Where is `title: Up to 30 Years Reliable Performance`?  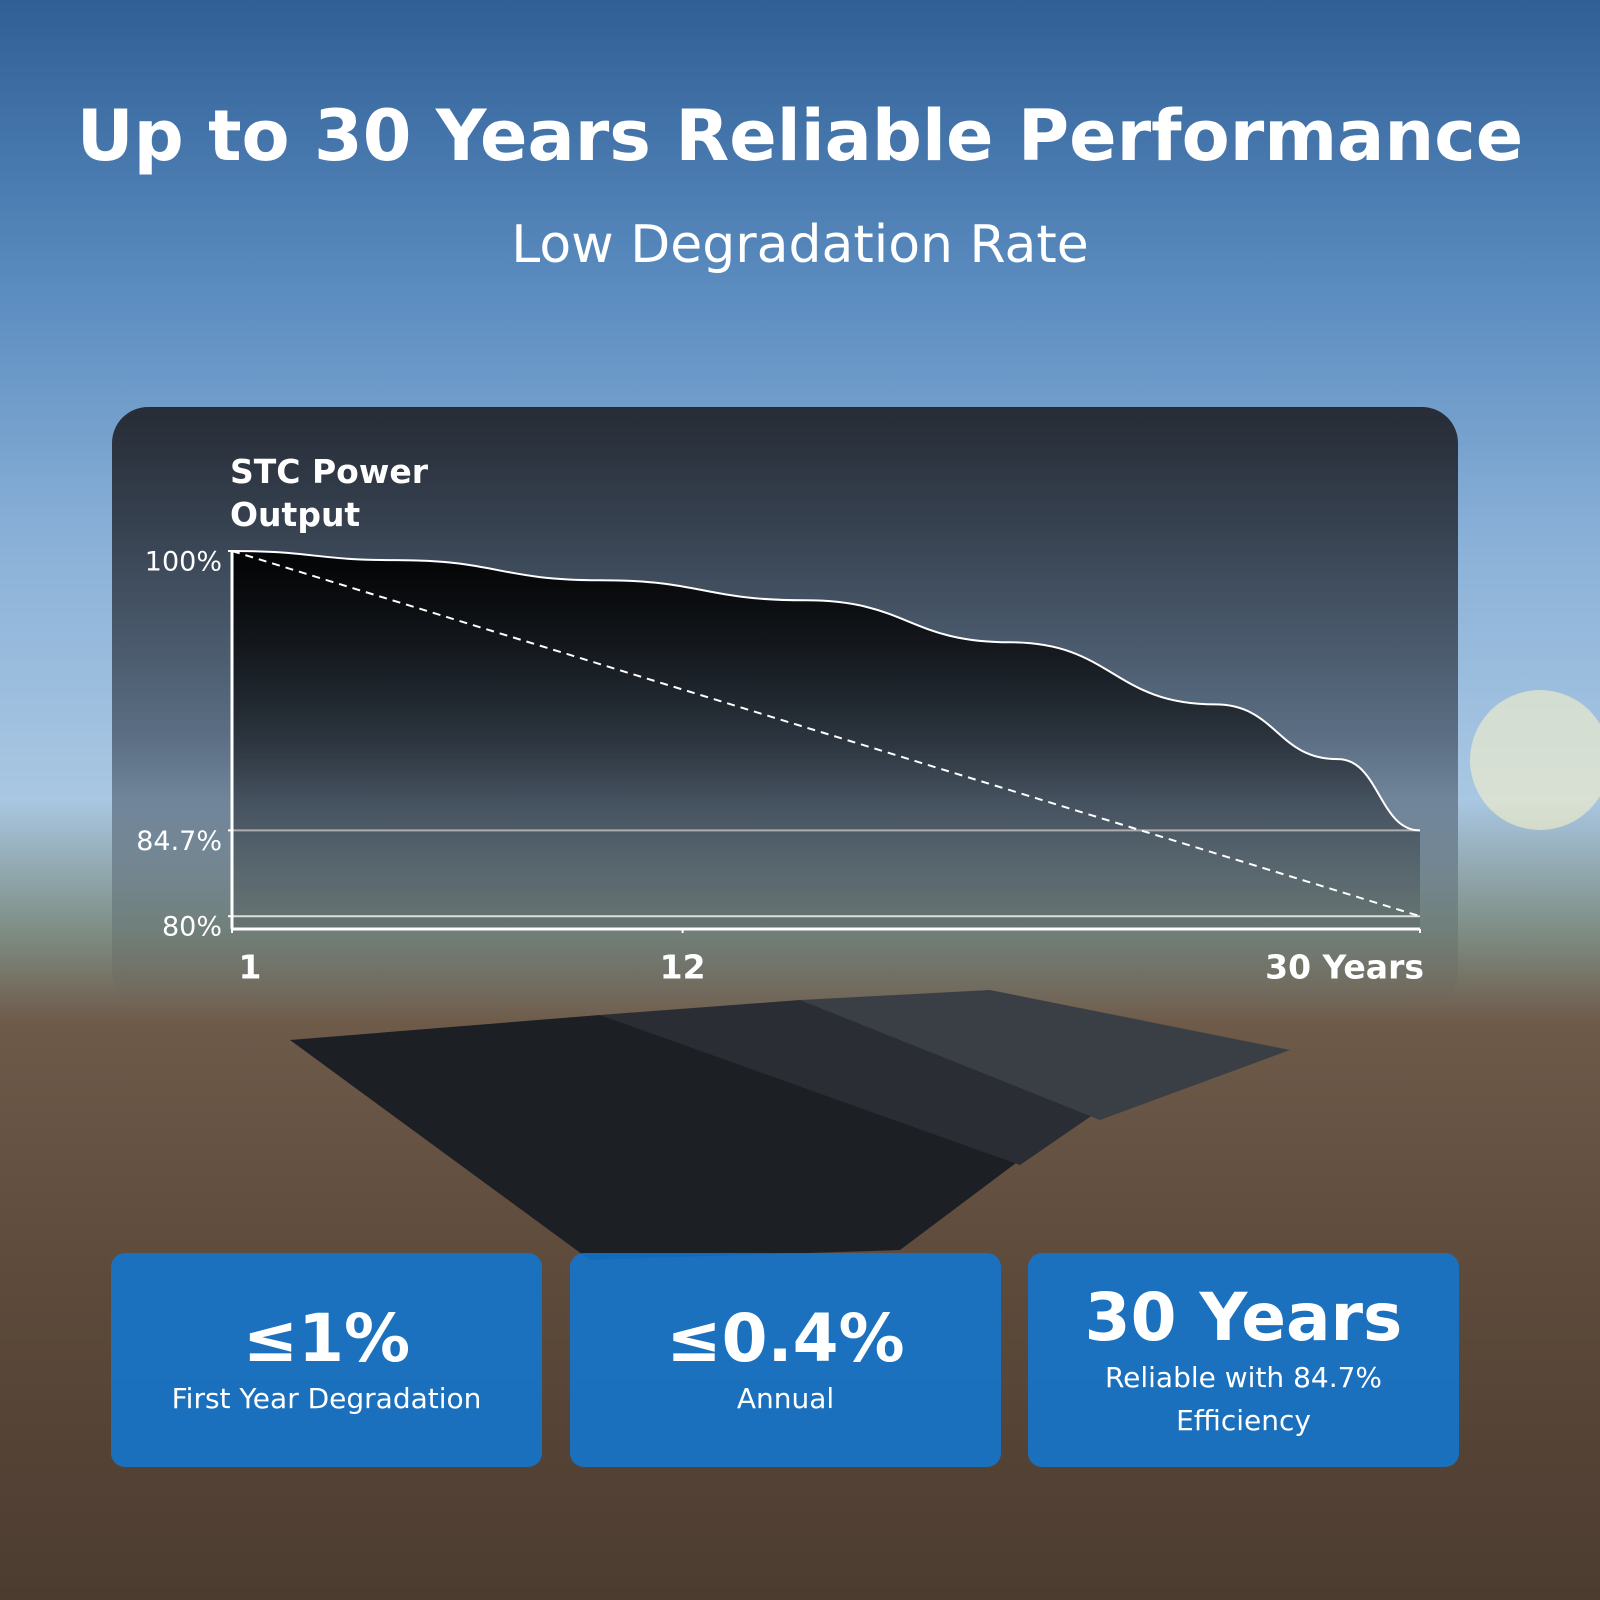
title: Up to 30 Years Reliable Performance is located at coordinates (800, 136).